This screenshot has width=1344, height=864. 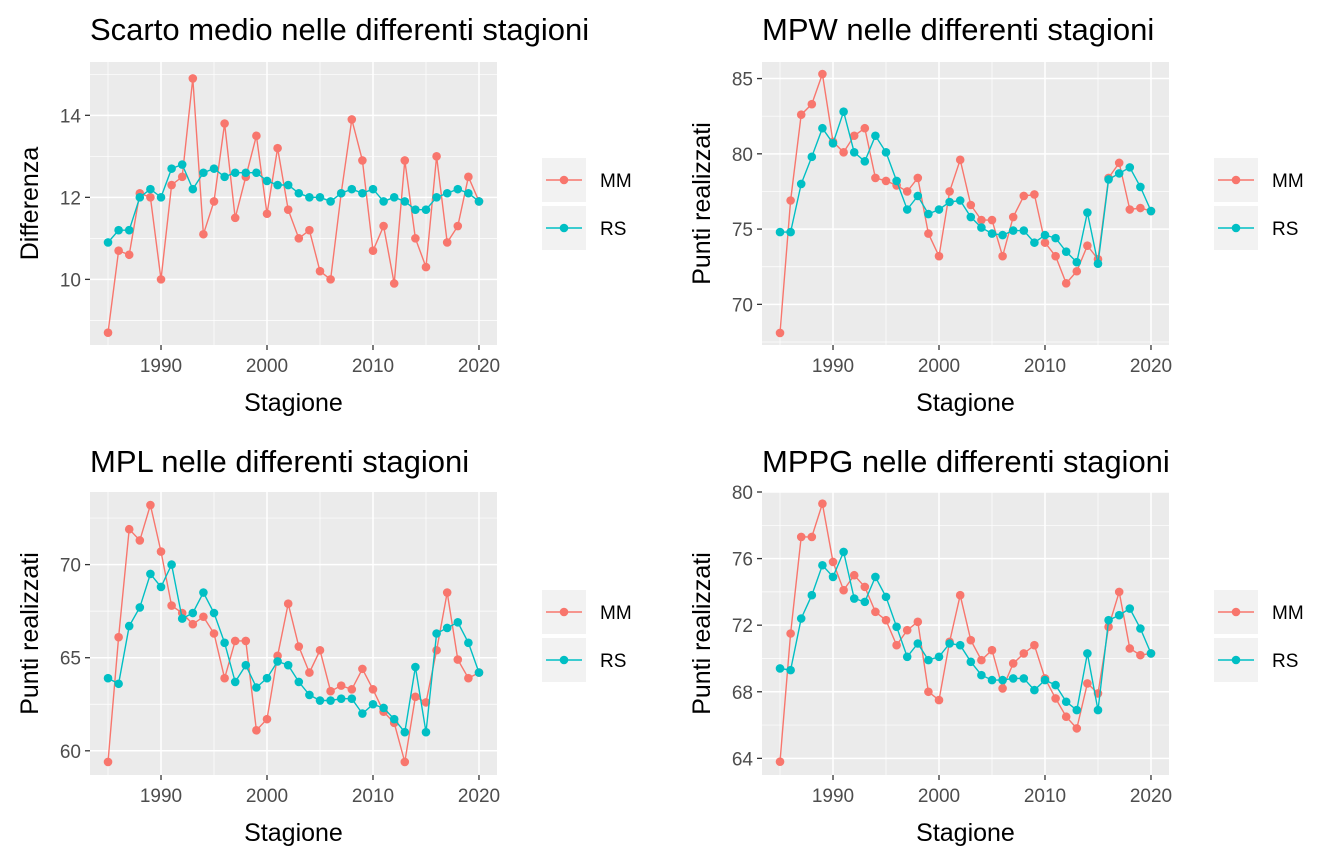 What do you see at coordinates (70, 280) in the screenshot?
I see `y-tick-label: 10` at bounding box center [70, 280].